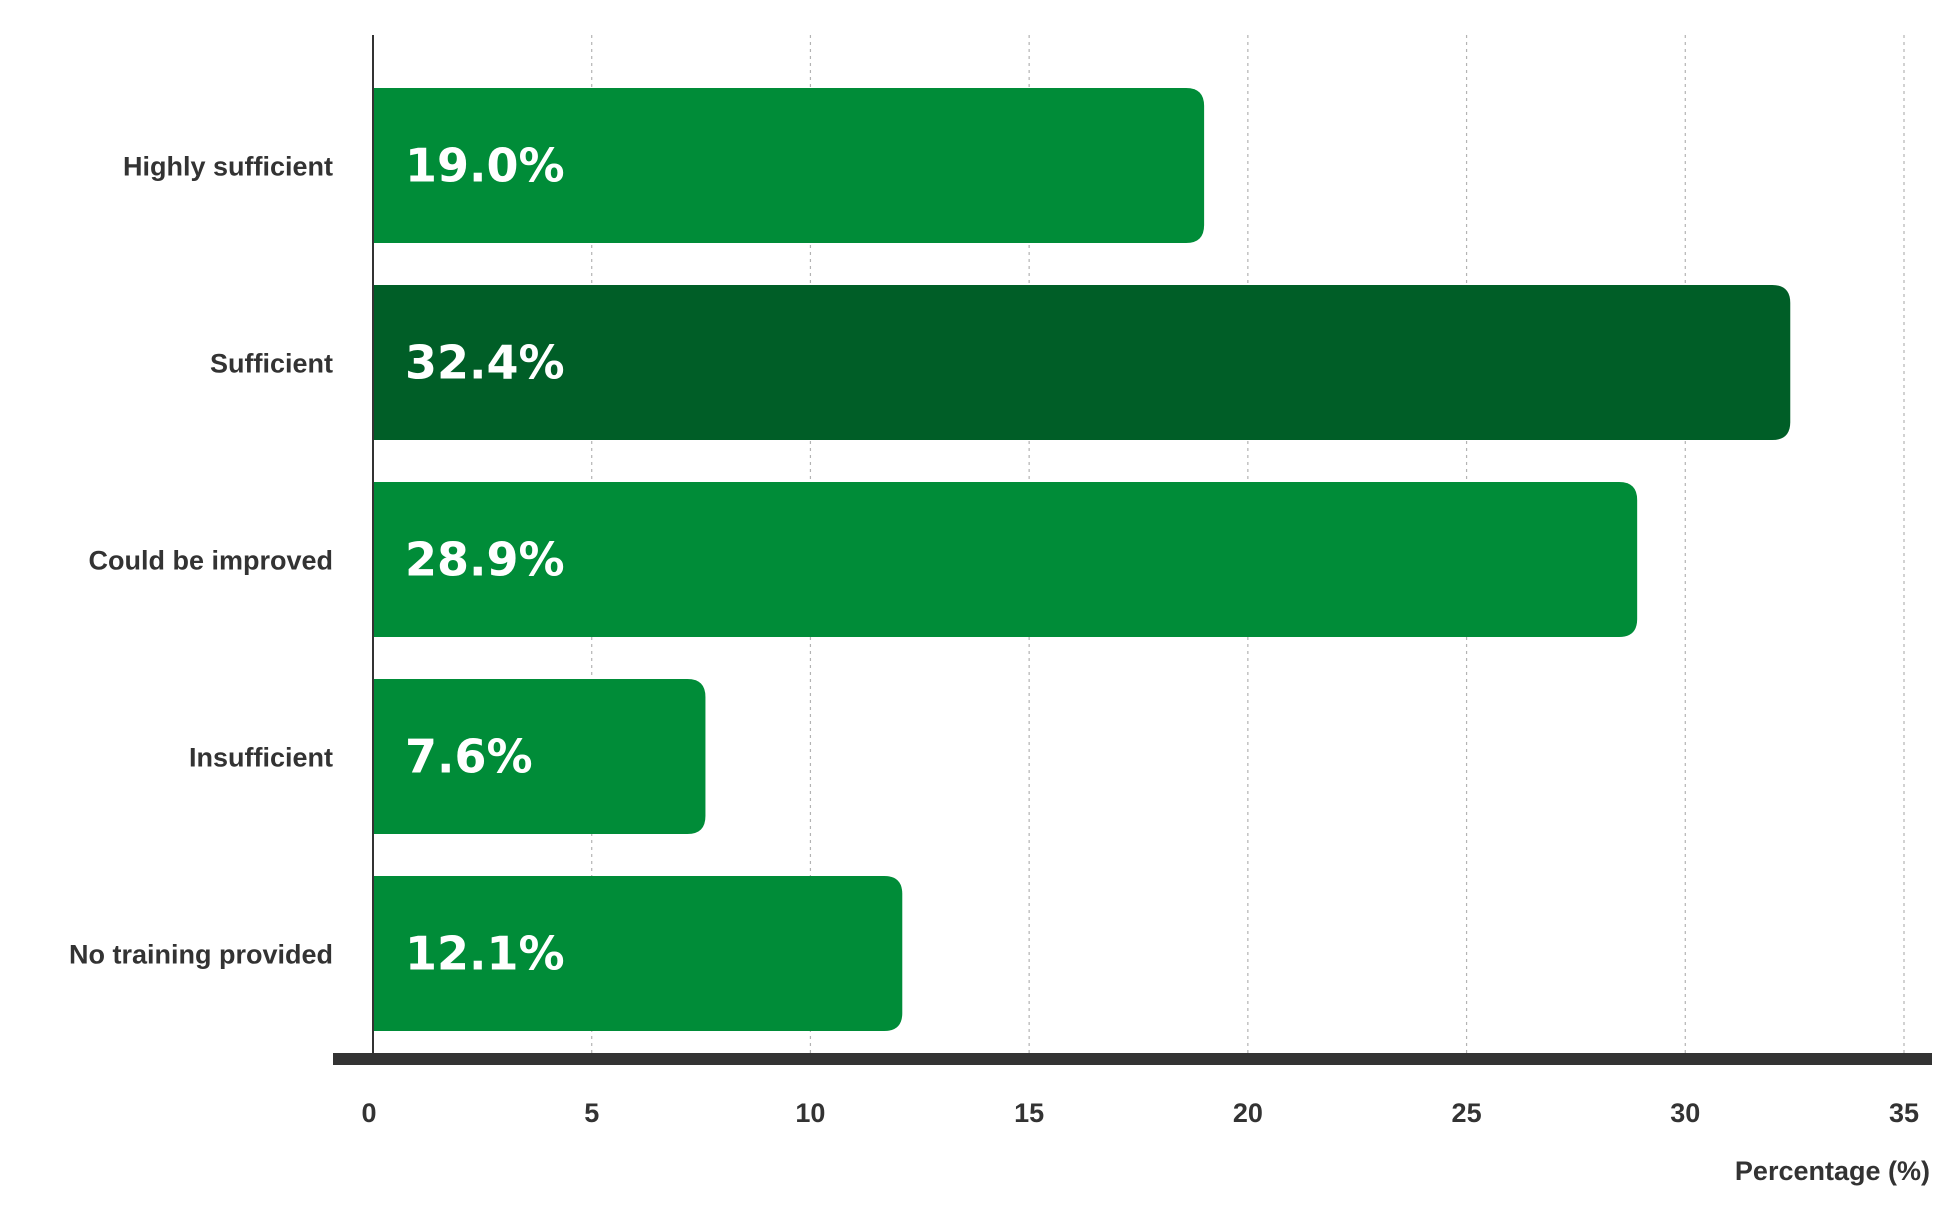 The image size is (1955, 1232). Describe the element at coordinates (591, 1113) in the screenshot. I see `x-tick-label: 5` at that location.